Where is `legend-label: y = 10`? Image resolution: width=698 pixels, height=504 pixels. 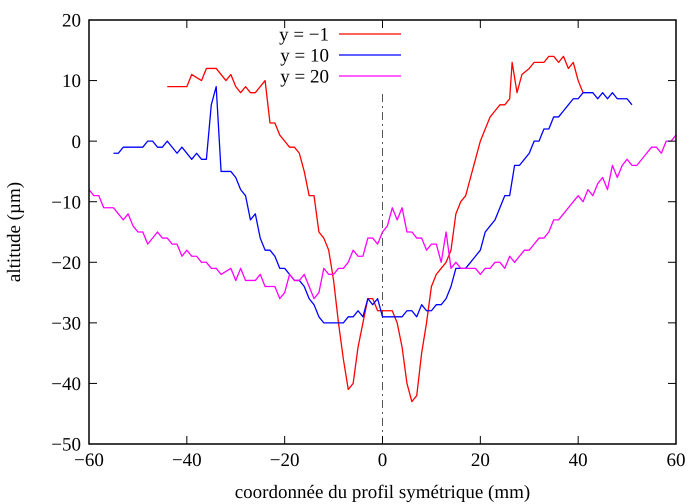 legend-label: y = 10 is located at coordinates (304, 56).